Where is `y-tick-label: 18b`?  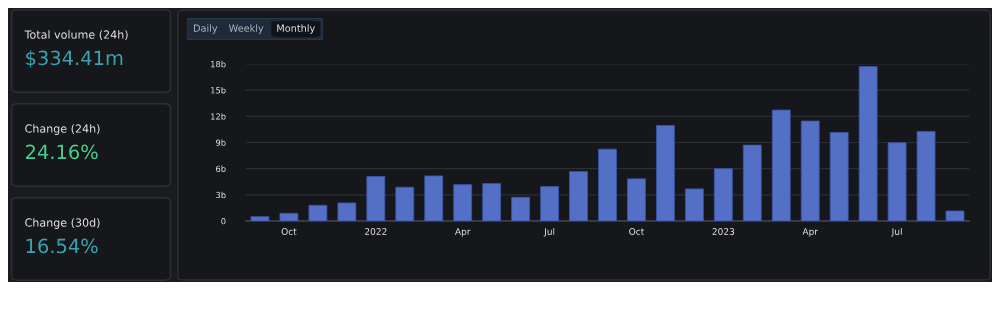
y-tick-label: 18b is located at coordinates (218, 64).